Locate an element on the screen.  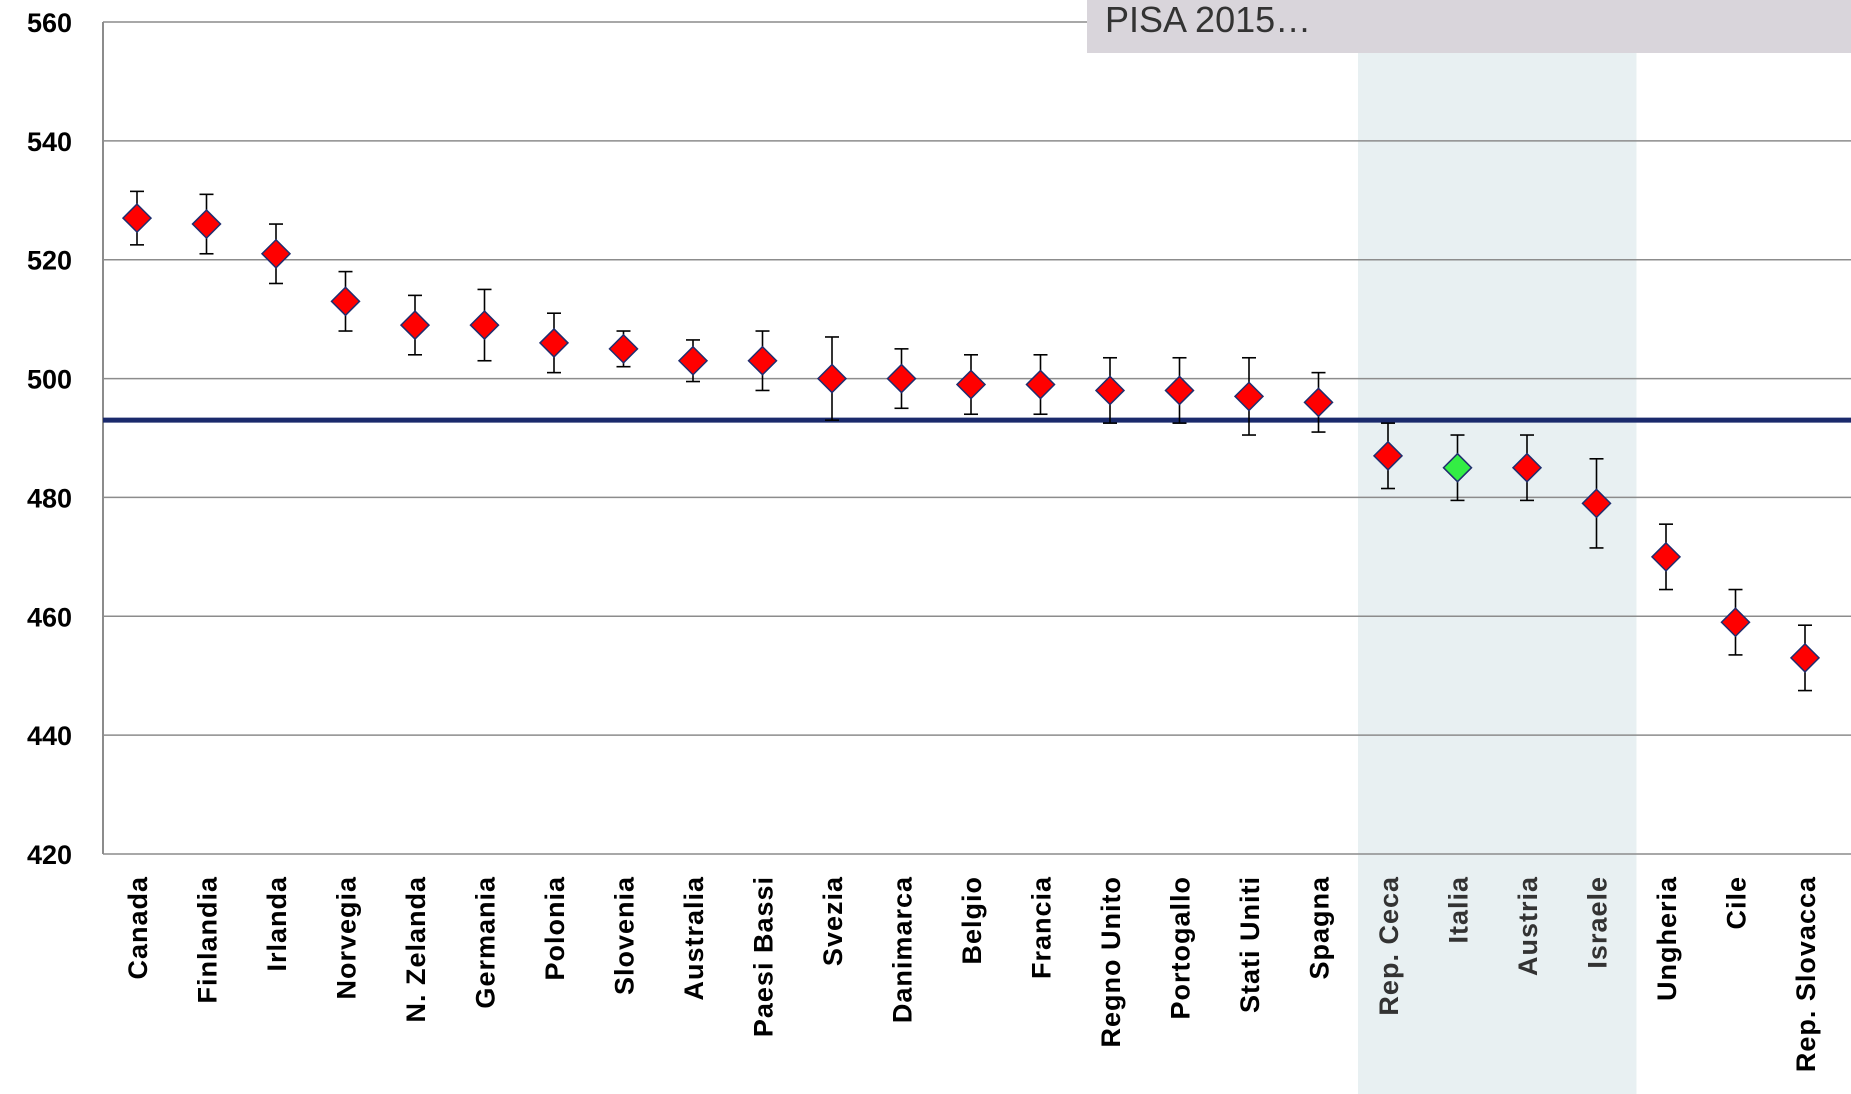
x-tick-label: Belgio is located at coordinates (972, 920).